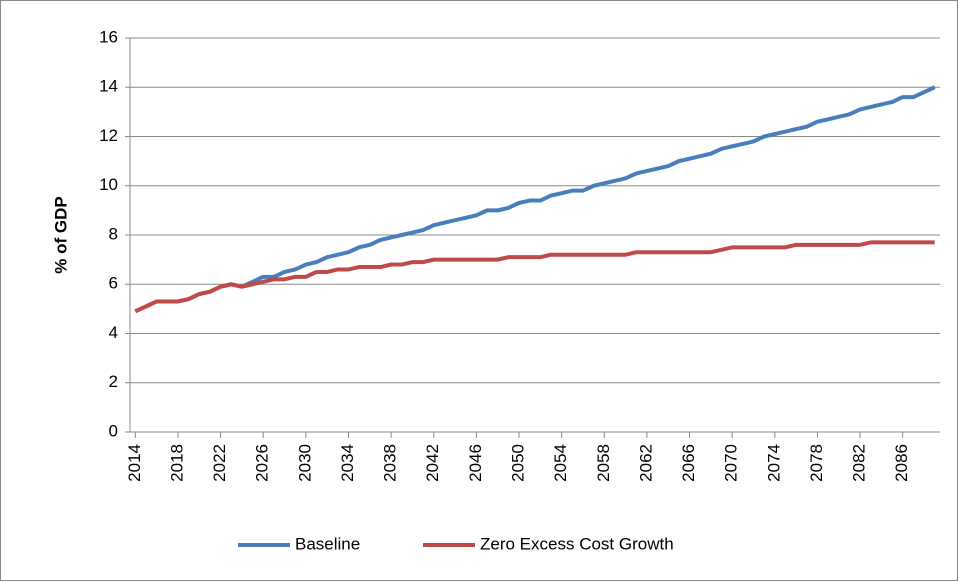  What do you see at coordinates (60, 234) in the screenshot?
I see `y-axis-label: % of GDP` at bounding box center [60, 234].